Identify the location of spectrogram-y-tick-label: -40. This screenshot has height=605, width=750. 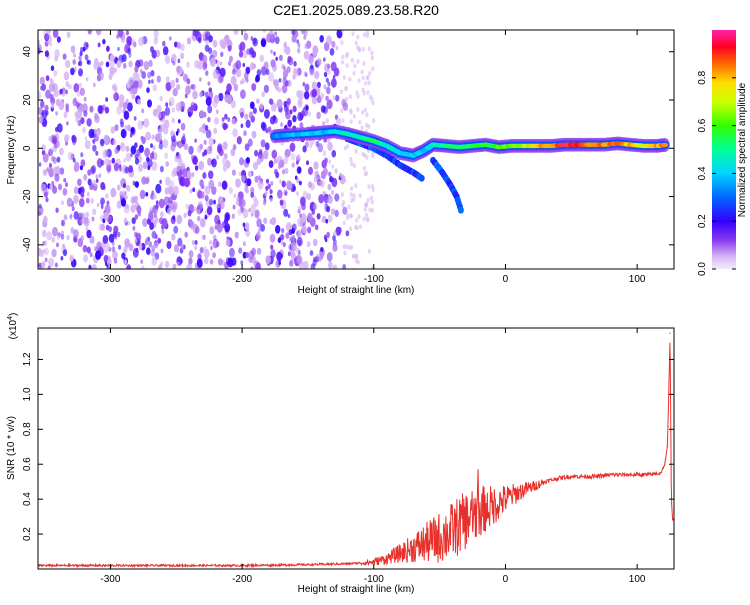
(27, 244).